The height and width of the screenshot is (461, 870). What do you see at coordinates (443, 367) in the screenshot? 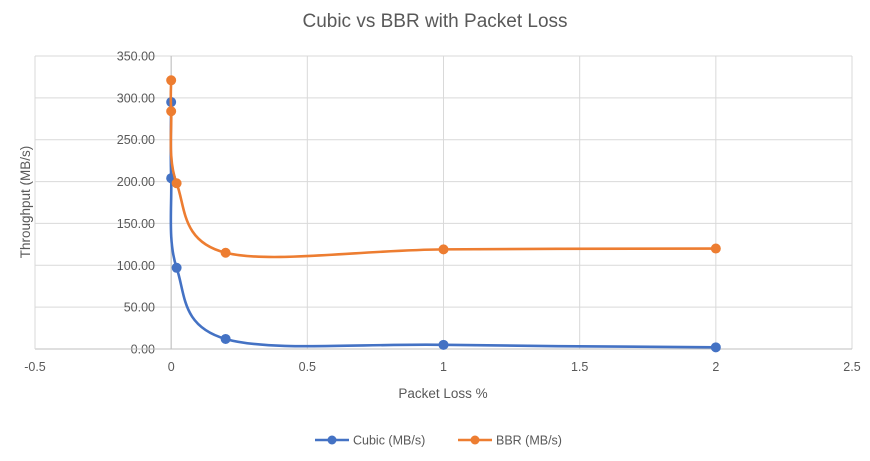
I see `x-tick-label: 1` at bounding box center [443, 367].